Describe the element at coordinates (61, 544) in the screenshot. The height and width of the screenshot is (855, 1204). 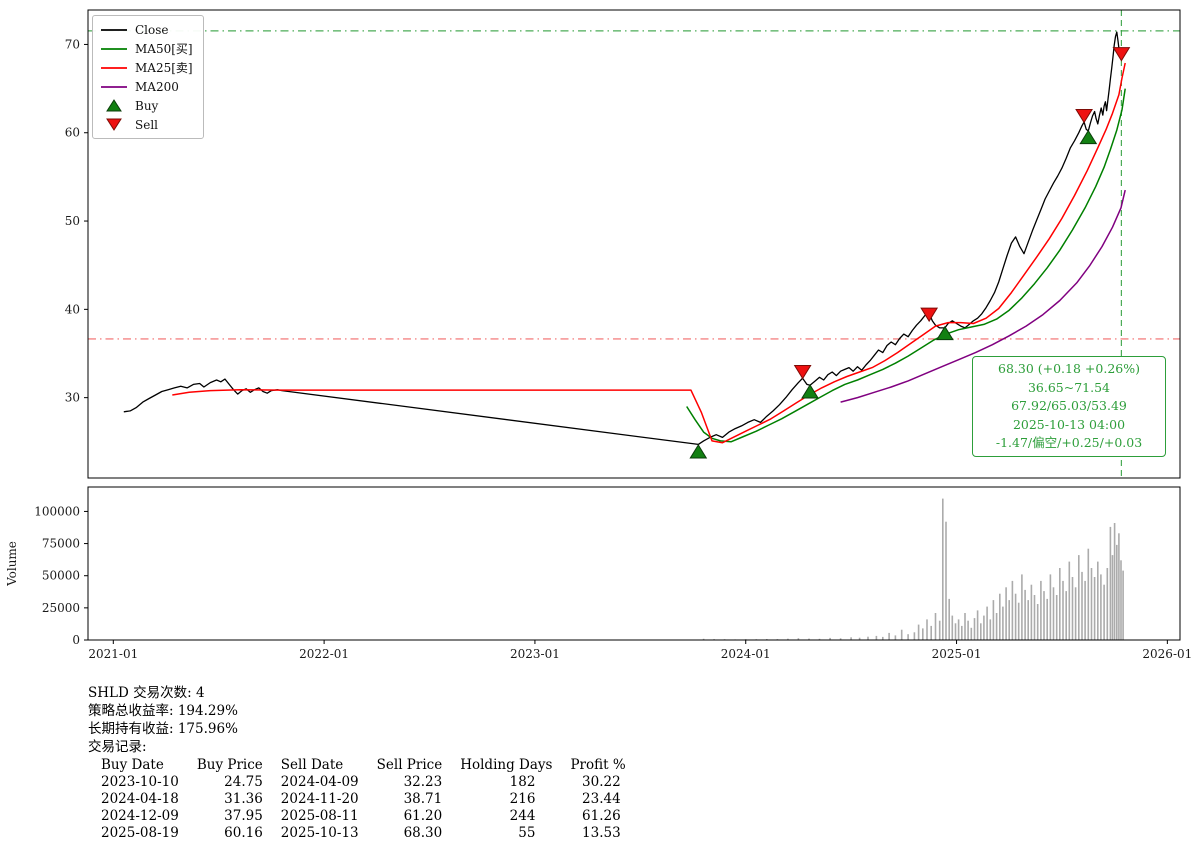
I see `volume-ytick-label: 75000` at that location.